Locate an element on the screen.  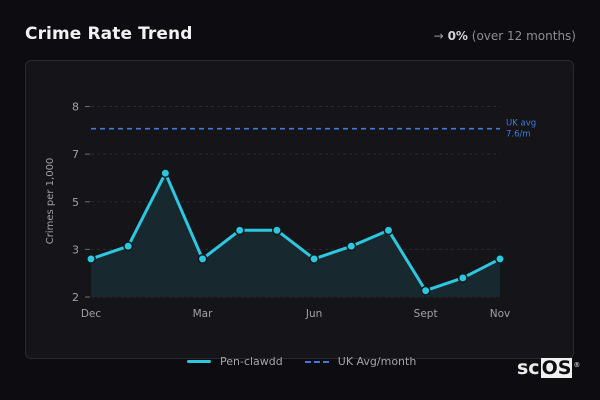
change-period: (over 12 months) is located at coordinates (523, 36).